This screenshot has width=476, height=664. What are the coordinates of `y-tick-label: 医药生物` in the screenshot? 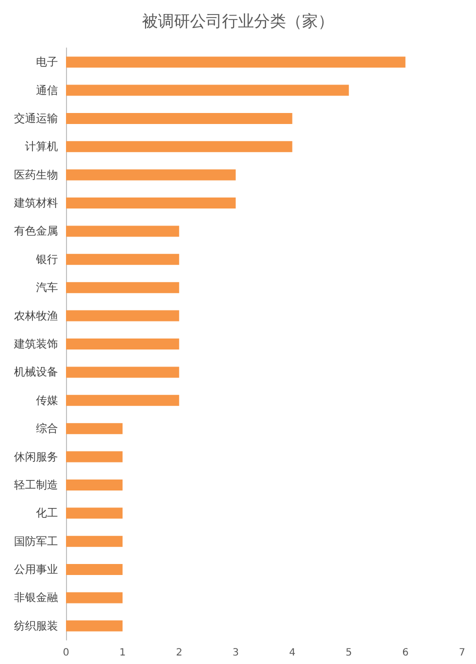 It's located at (36, 175).